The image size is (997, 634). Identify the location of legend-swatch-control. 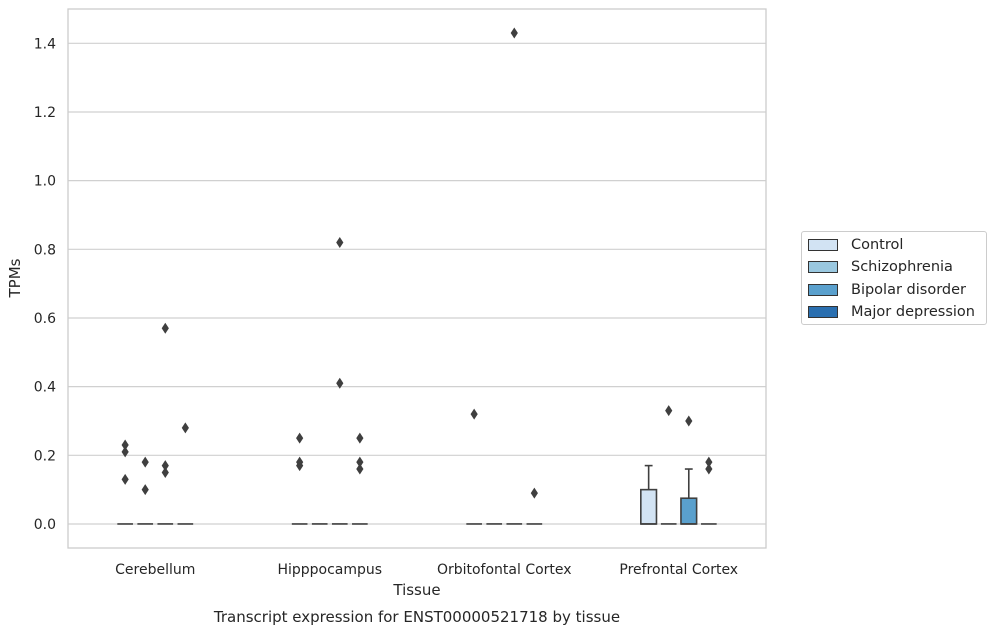
(823, 245).